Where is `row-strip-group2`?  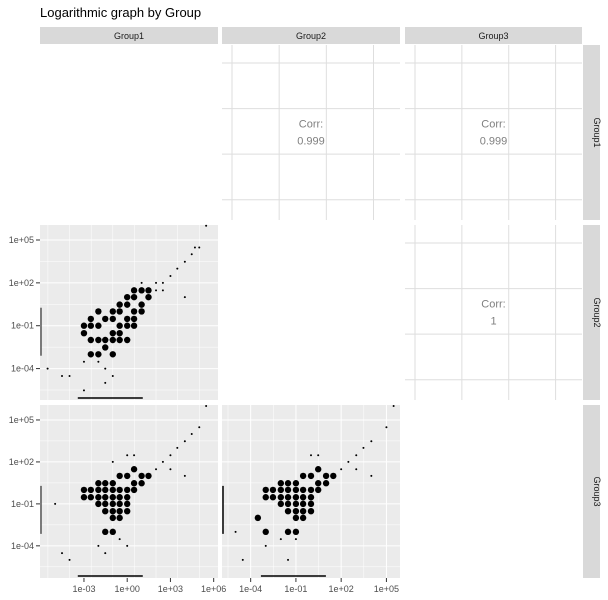
row-strip-group2 is located at coordinates (591, 312).